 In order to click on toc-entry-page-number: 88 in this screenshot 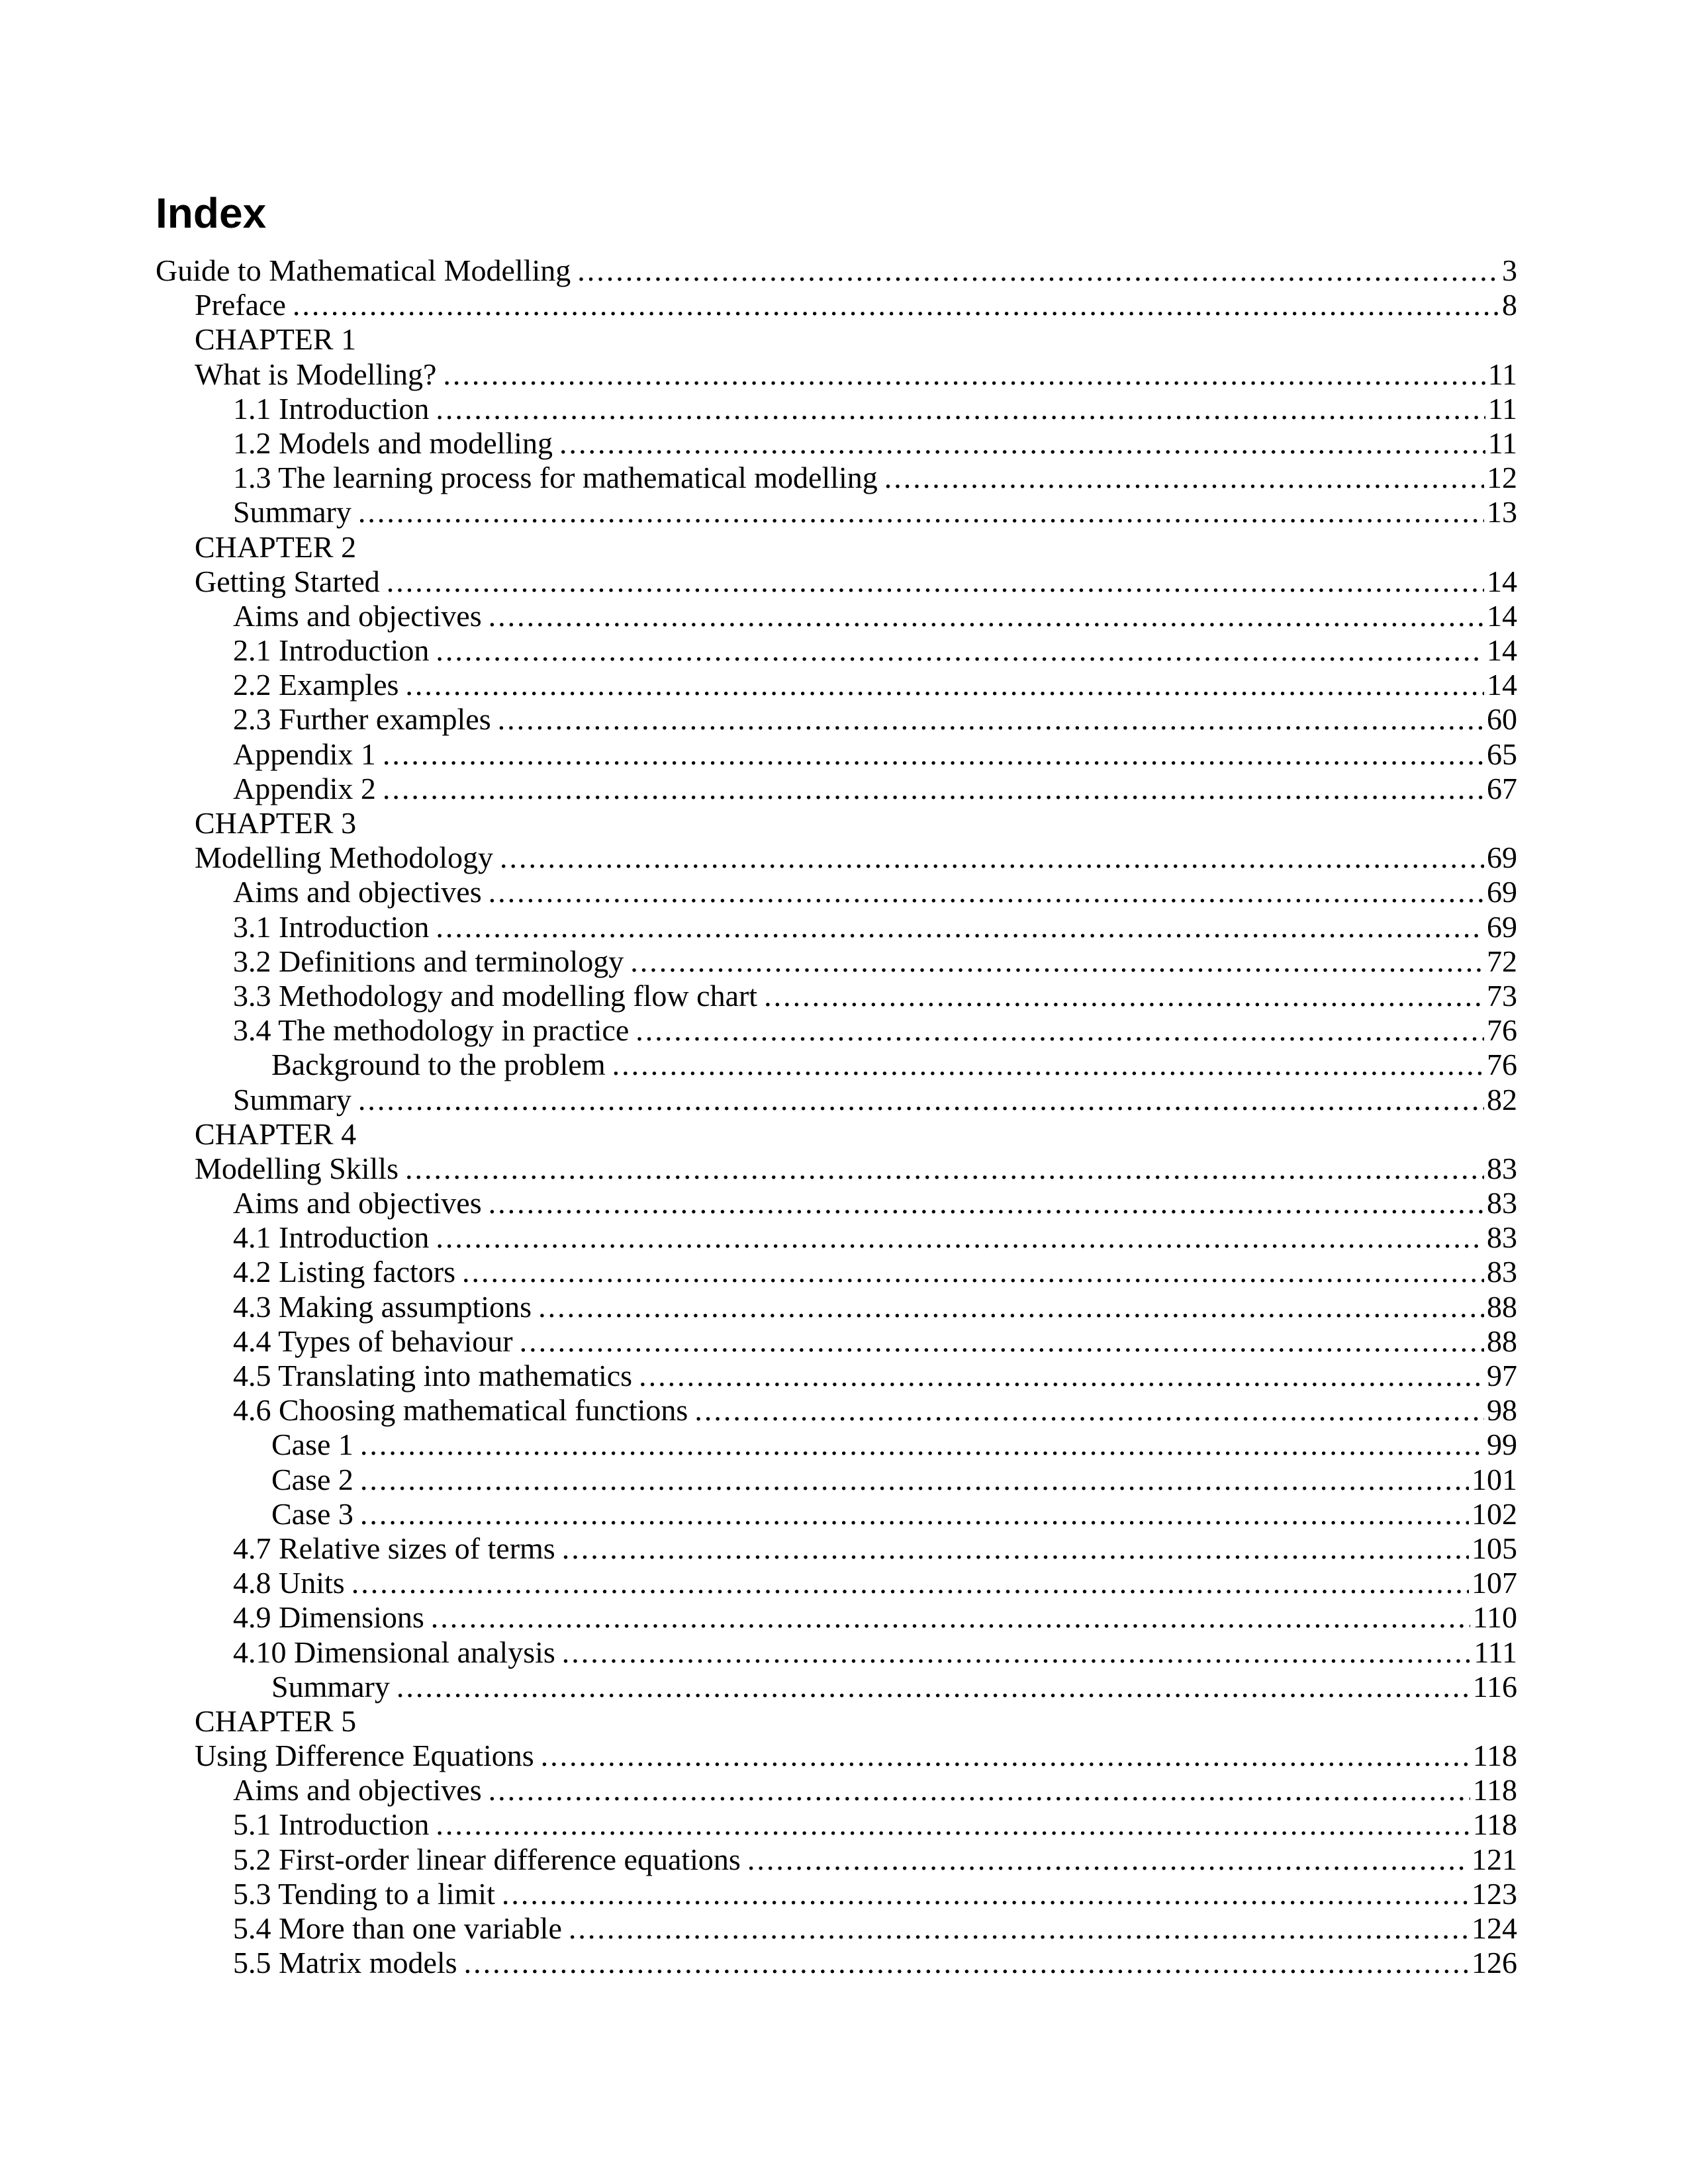, I will do `click(1502, 1341)`.